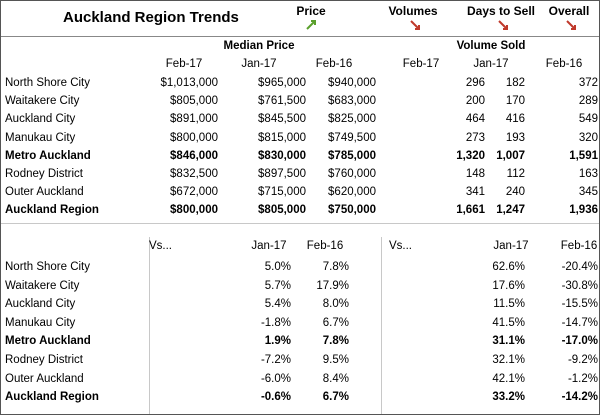  Describe the element at coordinates (582, 378) in the screenshot. I see `cell: -1.2%` at that location.